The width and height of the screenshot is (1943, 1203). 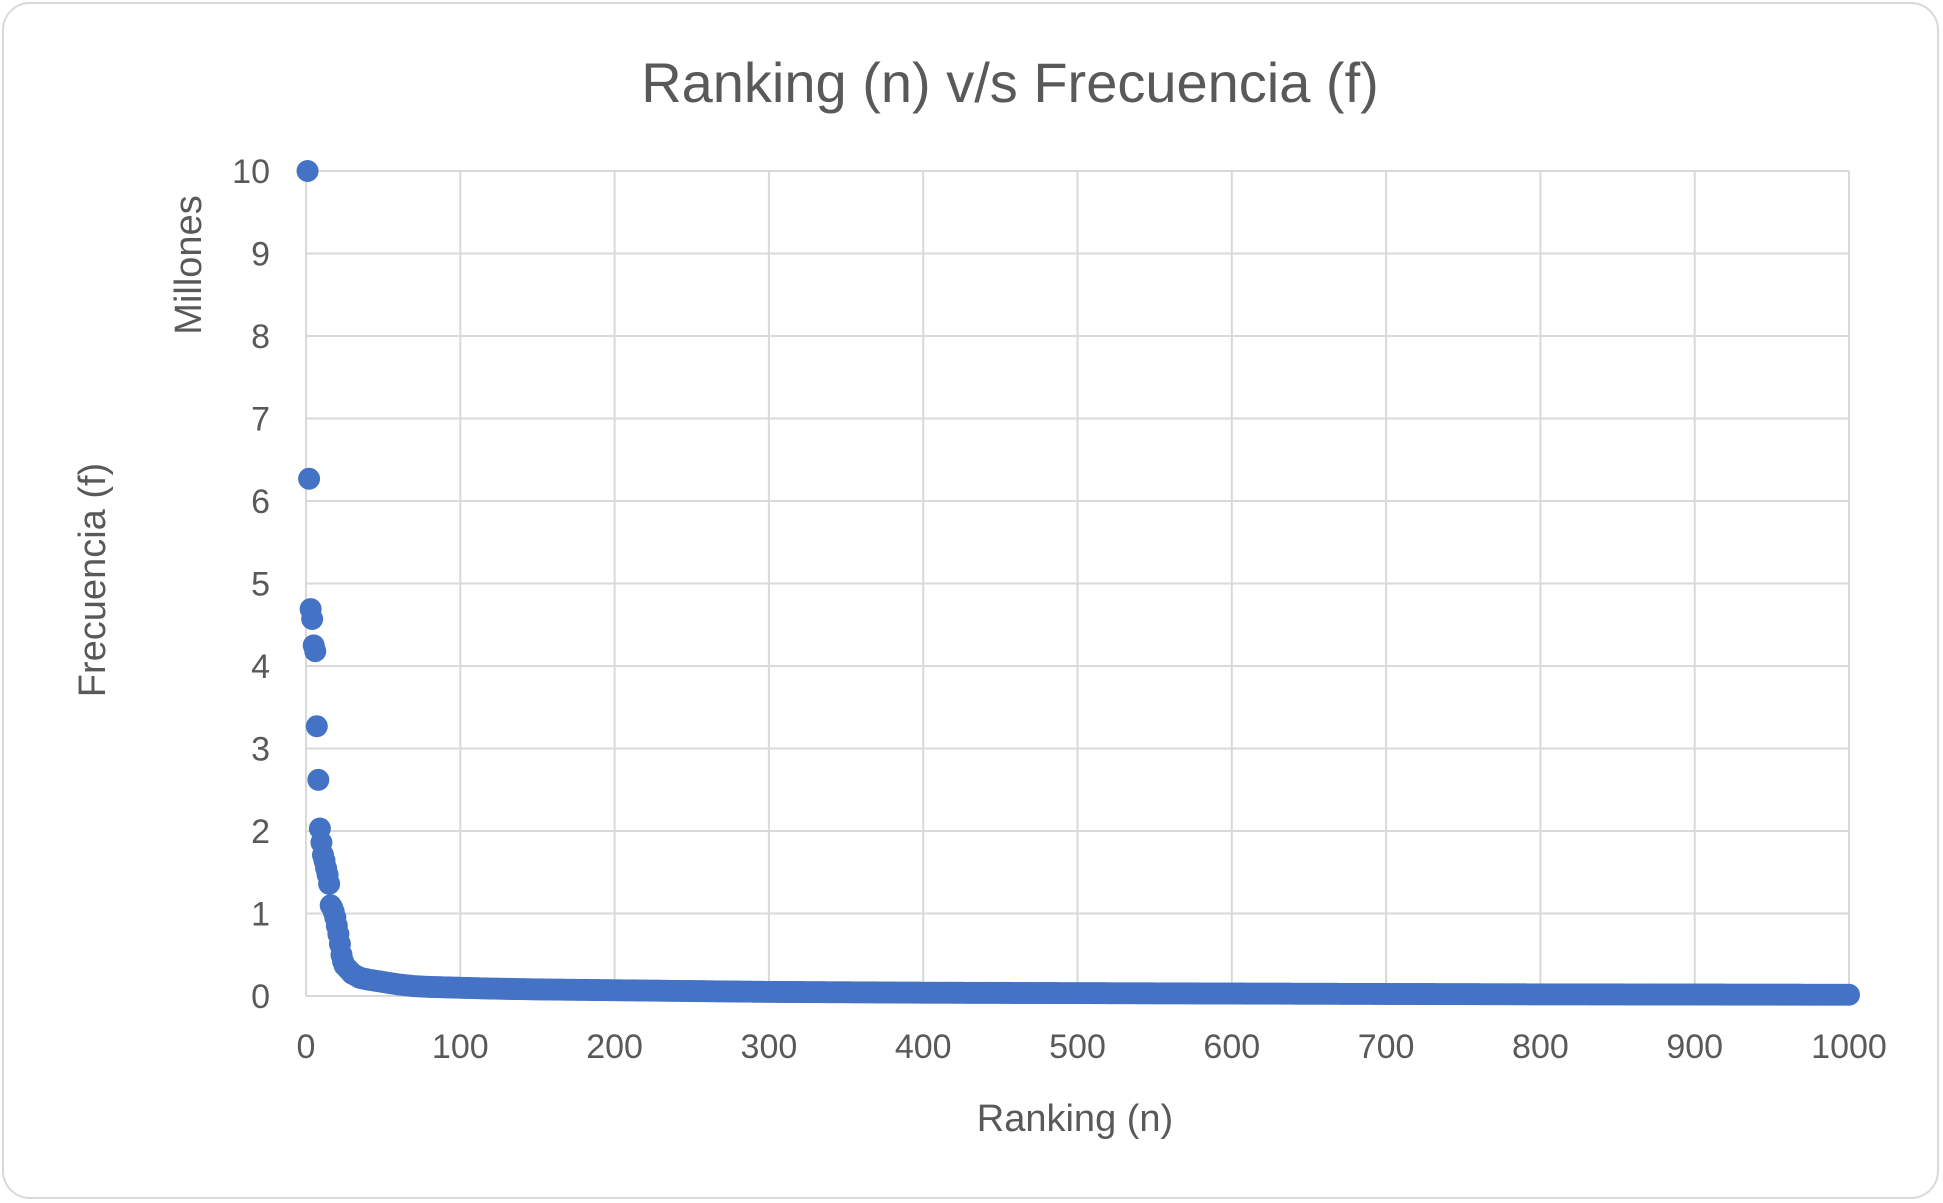 What do you see at coordinates (1075, 1119) in the screenshot?
I see `x-axis-label: Ranking (n)` at bounding box center [1075, 1119].